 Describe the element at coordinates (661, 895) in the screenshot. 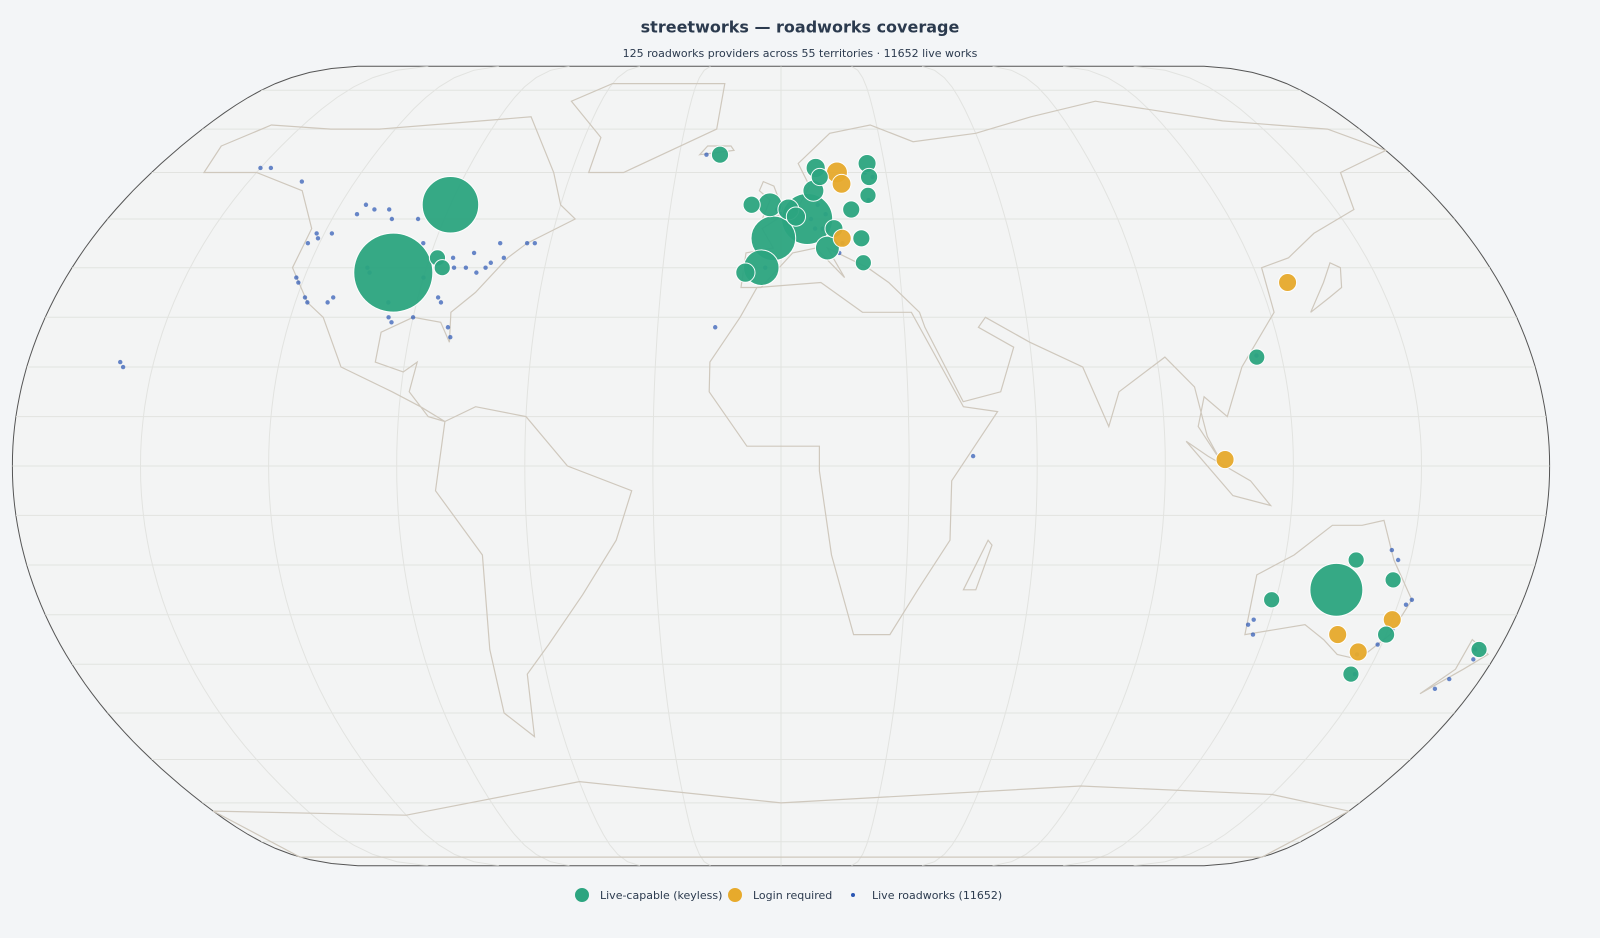

I see `legend-label: Live-capable (keyless)` at that location.